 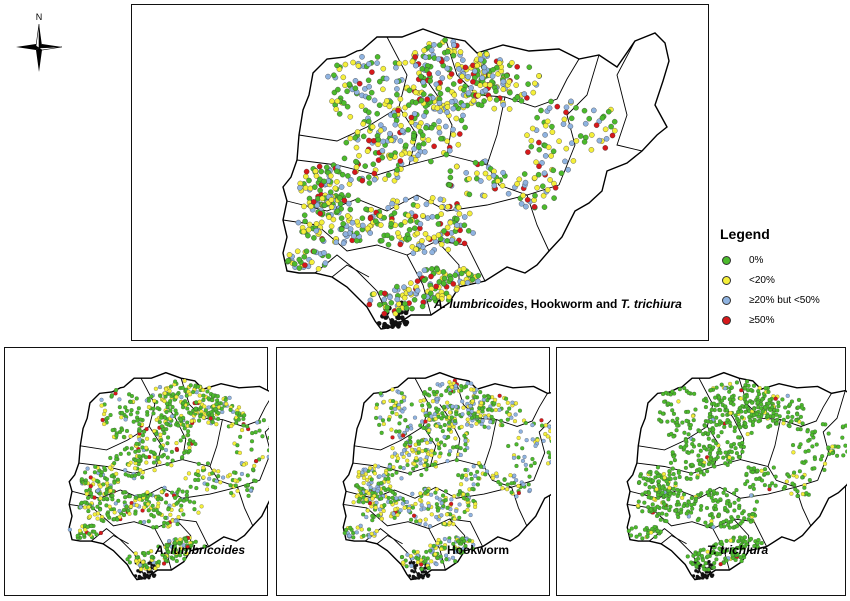 I want to click on coastline-marker, so click(x=421, y=575).